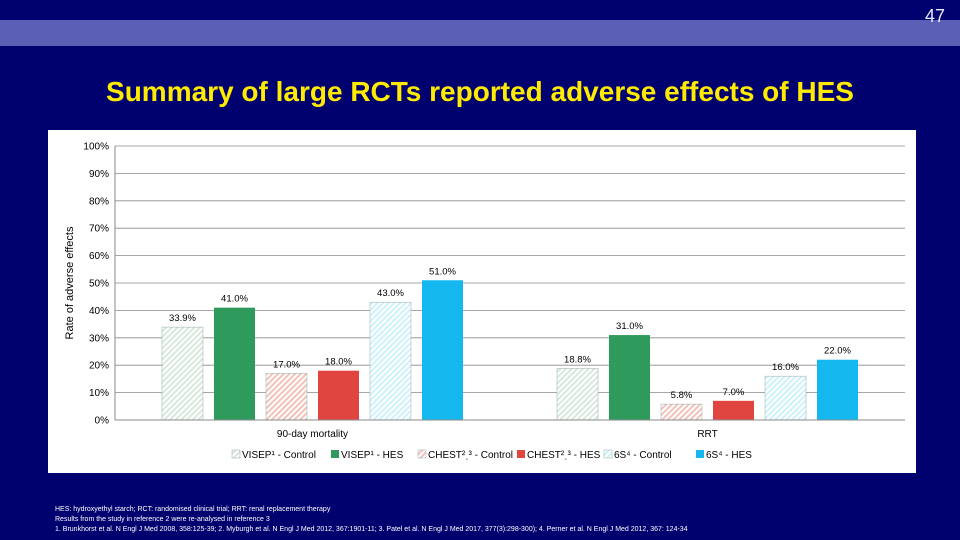 The image size is (960, 540). I want to click on data-label: 17.0%, so click(286, 364).